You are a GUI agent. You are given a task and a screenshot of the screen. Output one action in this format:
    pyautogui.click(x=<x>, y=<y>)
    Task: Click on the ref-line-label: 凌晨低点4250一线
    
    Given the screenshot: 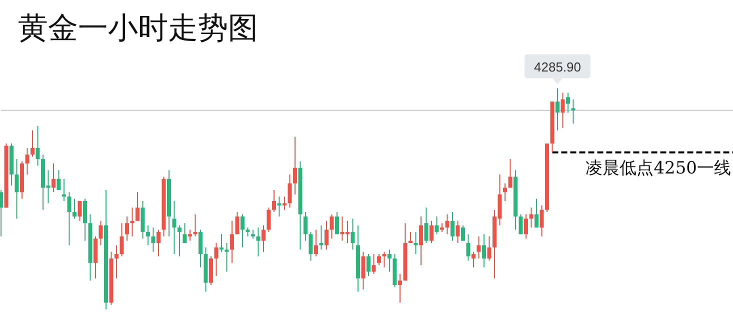 What is the action you would take?
    pyautogui.click(x=658, y=168)
    